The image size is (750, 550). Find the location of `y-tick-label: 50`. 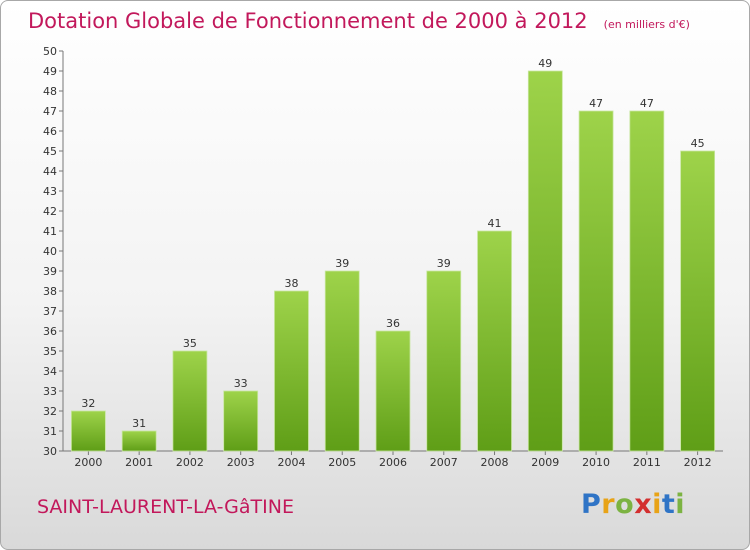

y-tick-label: 50 is located at coordinates (50, 51).